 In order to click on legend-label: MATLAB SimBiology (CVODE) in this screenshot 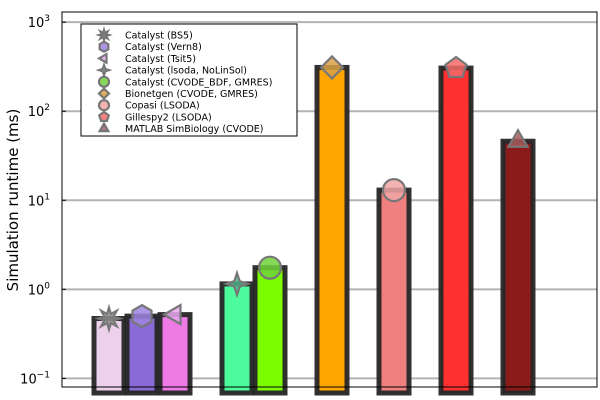, I will do `click(194, 129)`.